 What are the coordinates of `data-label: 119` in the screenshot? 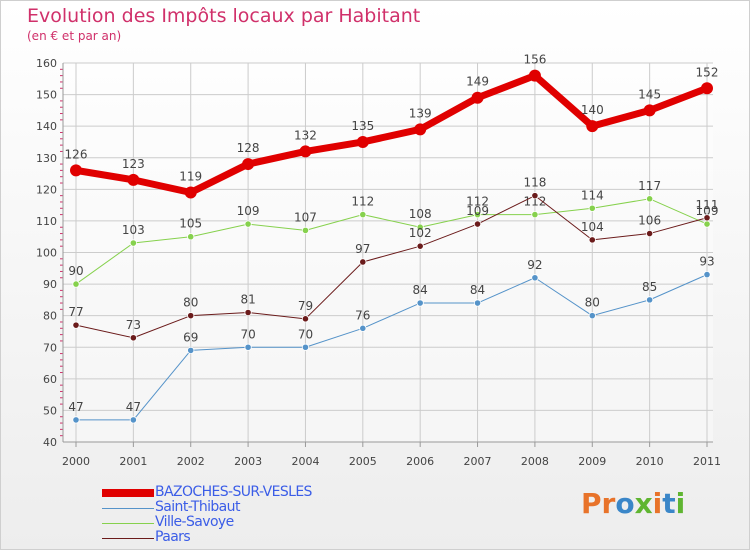 It's located at (190, 176).